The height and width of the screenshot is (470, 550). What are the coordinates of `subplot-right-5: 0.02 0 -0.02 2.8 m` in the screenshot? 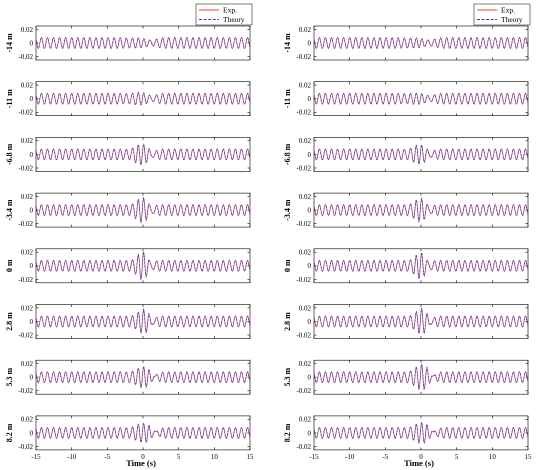 It's located at (406, 322).